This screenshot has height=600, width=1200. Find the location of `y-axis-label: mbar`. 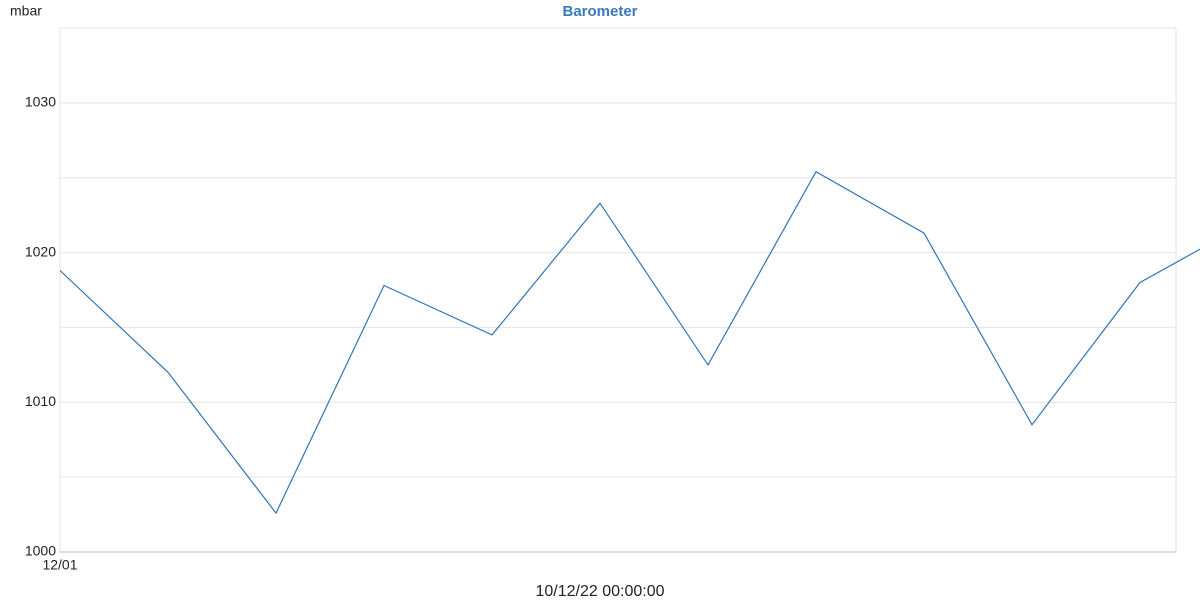

y-axis-label: mbar is located at coordinates (26, 11).